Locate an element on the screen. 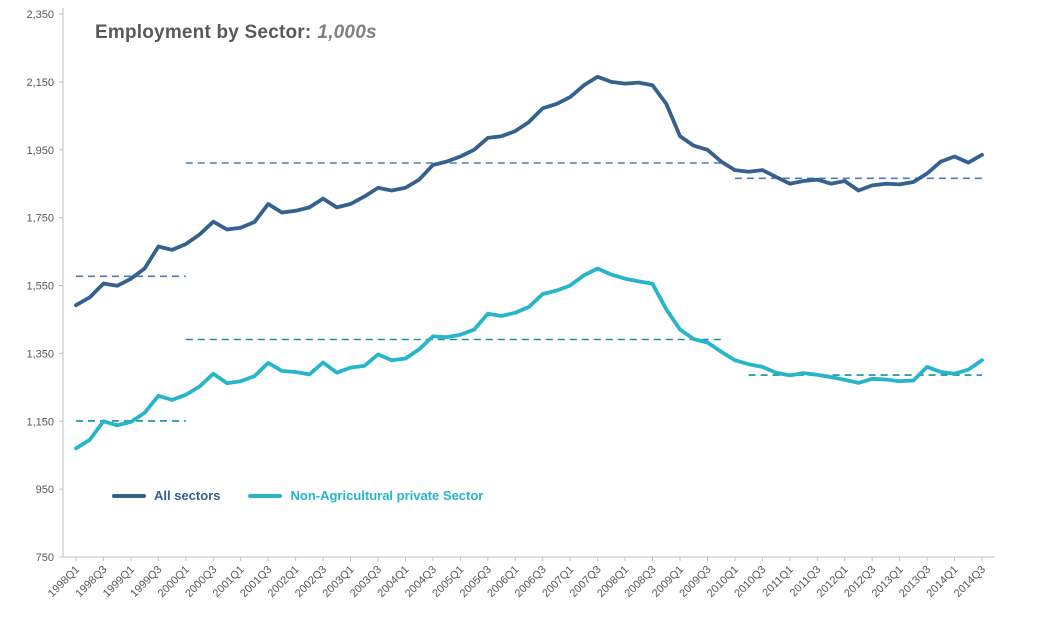 This screenshot has height=635, width=1039. chart-title: Employment by Sector: 1,000s is located at coordinates (236, 33).